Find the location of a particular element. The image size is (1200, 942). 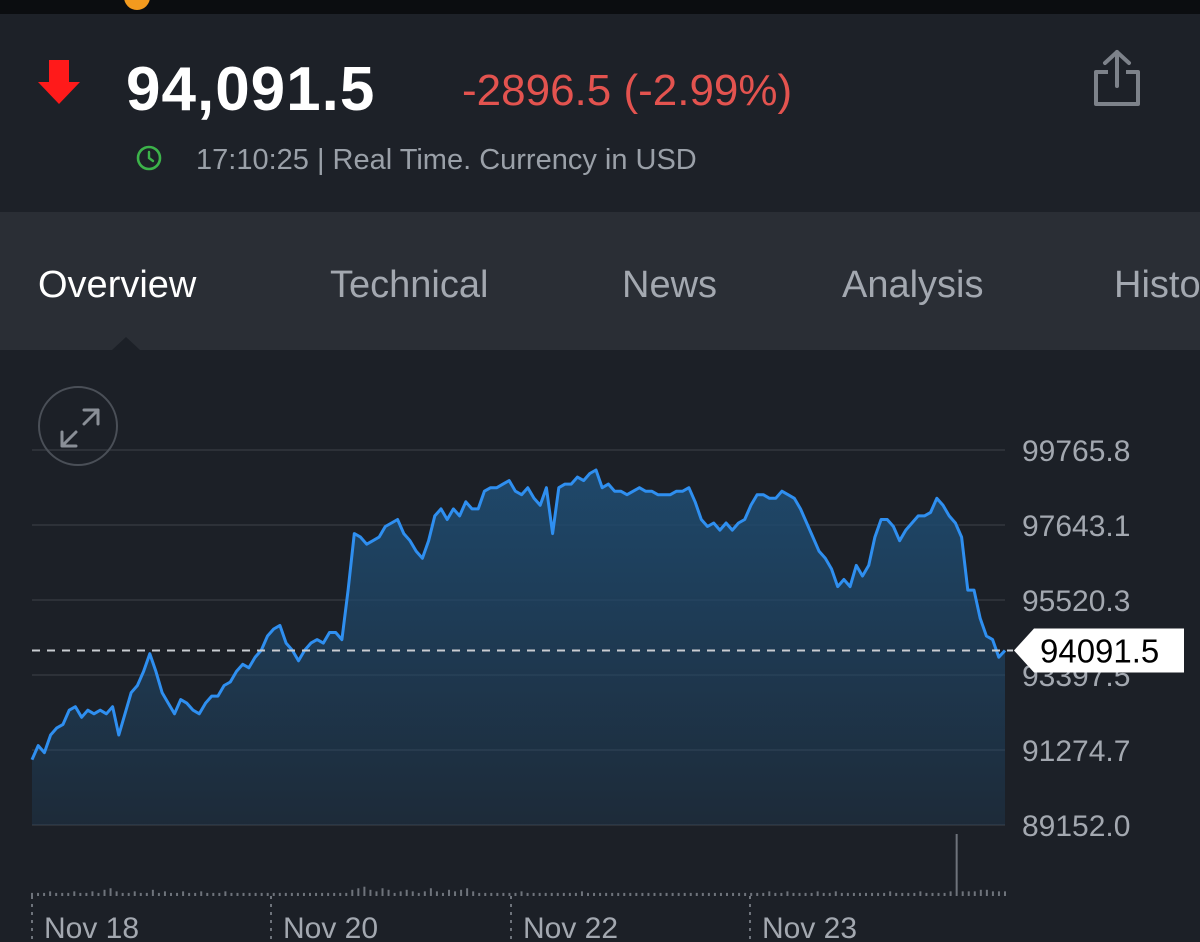

arrow-down-icon is located at coordinates (59, 82).